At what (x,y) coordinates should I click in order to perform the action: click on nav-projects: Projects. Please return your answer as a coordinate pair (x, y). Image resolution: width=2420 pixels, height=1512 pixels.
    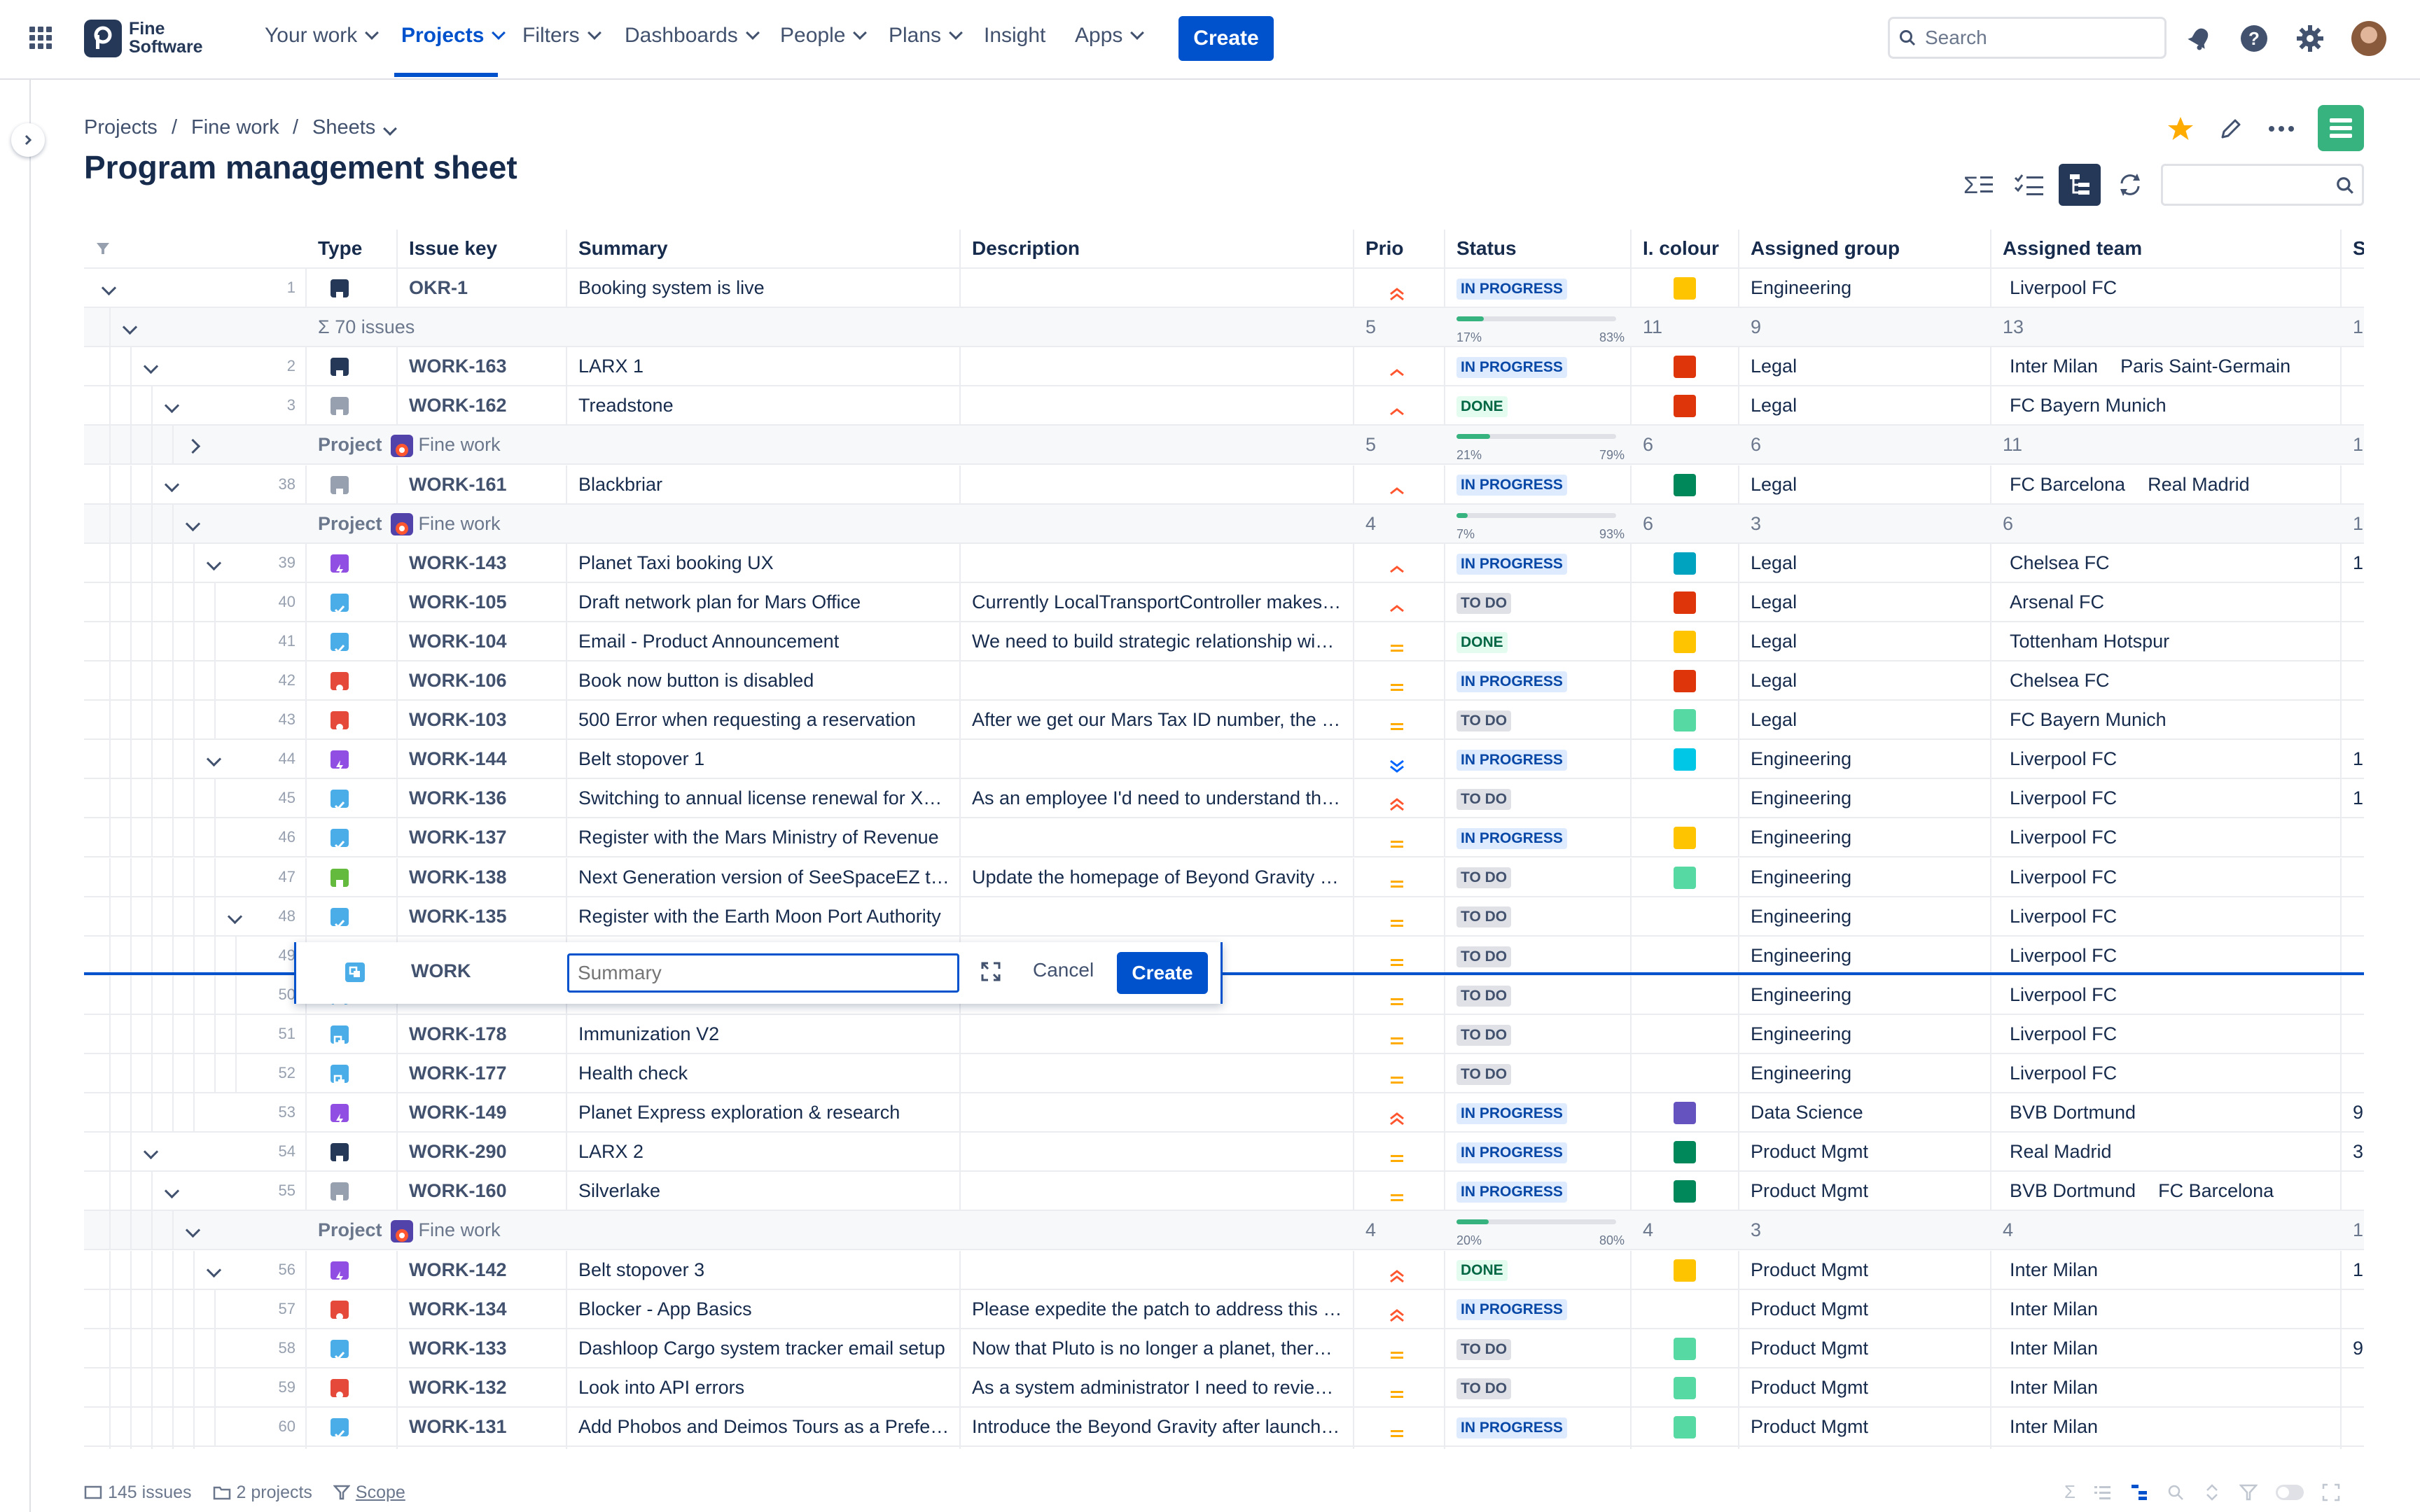
    Looking at the image, I should click on (454, 36).